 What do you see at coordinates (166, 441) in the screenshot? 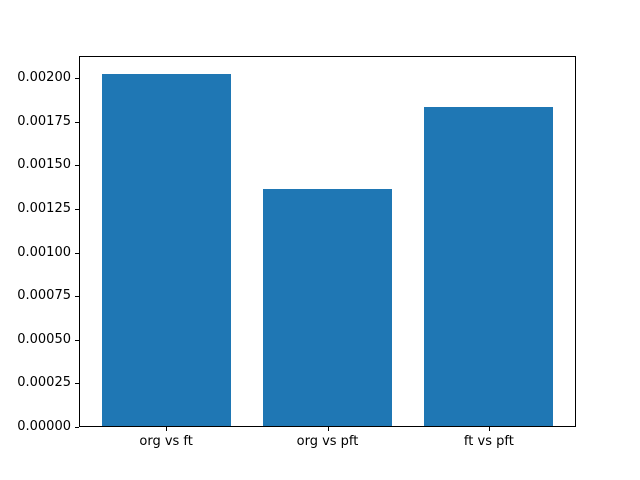
I see `x-tick-label: org vs ft` at bounding box center [166, 441].